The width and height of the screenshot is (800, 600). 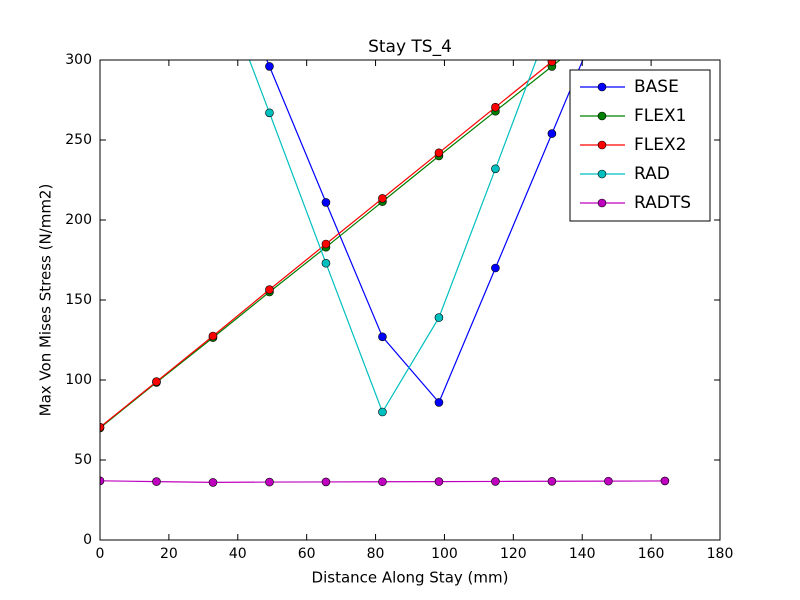 What do you see at coordinates (78, 140) in the screenshot?
I see `y-tick-label: 250` at bounding box center [78, 140].